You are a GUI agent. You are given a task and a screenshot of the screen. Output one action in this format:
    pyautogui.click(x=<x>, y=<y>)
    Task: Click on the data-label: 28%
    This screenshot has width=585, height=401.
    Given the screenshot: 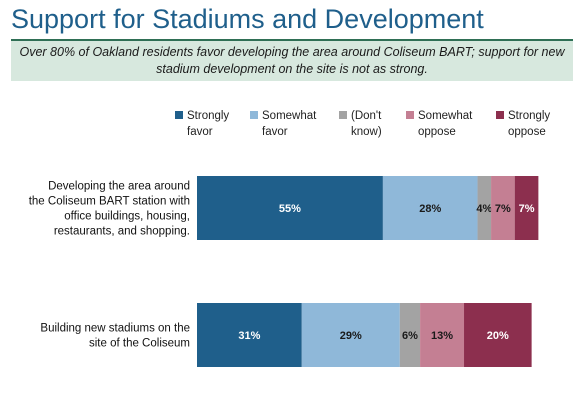 What is the action you would take?
    pyautogui.click(x=430, y=209)
    